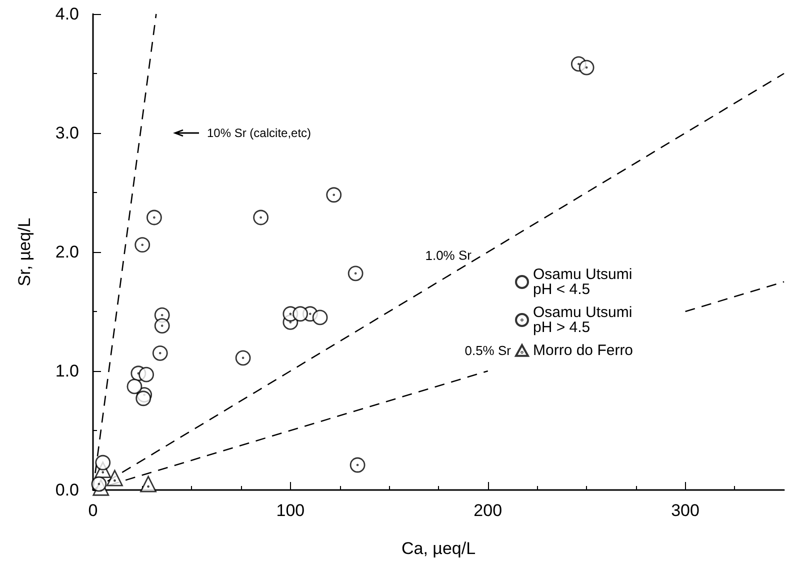 Image resolution: width=785 pixels, height=581 pixels. I want to click on y-tick-label: 1.0, so click(67, 371).